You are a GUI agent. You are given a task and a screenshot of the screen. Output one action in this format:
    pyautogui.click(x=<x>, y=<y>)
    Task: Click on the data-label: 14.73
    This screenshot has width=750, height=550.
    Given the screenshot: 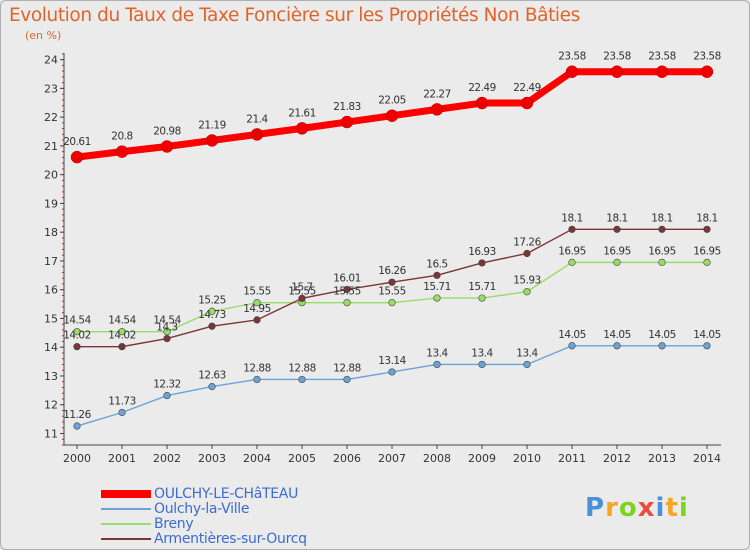 What is the action you would take?
    pyautogui.click(x=212, y=315)
    